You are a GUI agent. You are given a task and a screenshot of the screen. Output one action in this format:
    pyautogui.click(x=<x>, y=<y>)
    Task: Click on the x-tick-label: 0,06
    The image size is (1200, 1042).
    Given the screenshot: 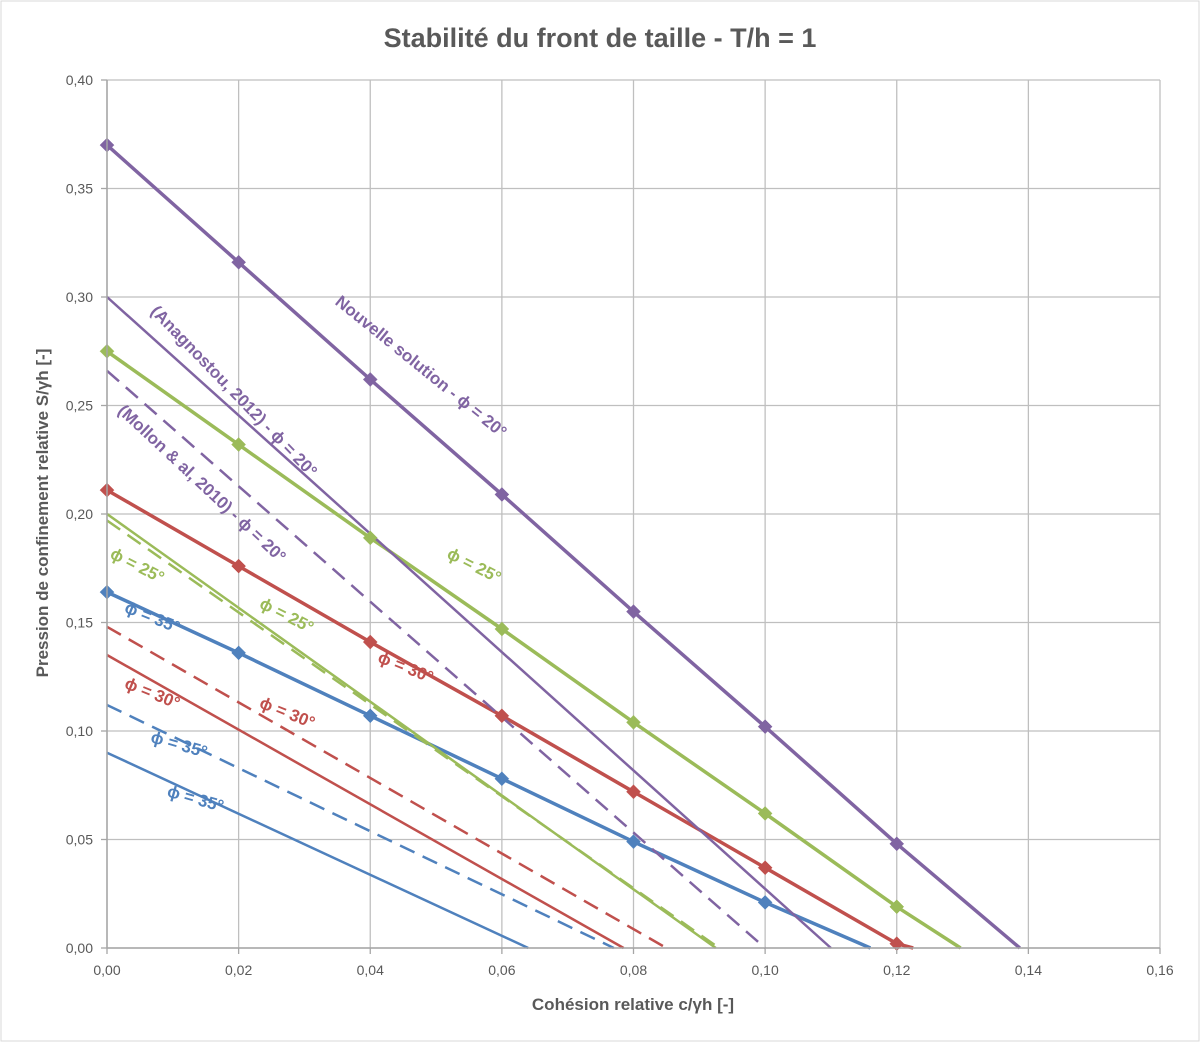 What is the action you would take?
    pyautogui.click(x=501, y=970)
    